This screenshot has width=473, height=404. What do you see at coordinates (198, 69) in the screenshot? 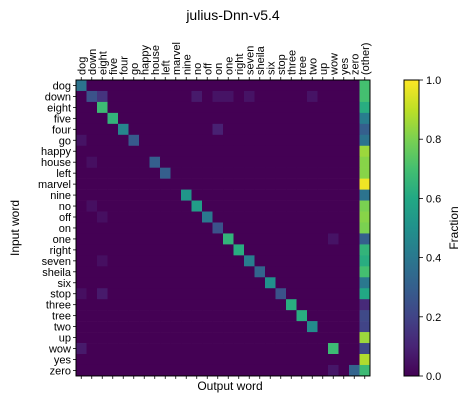
I see `x-tick-label: no` at bounding box center [198, 69].